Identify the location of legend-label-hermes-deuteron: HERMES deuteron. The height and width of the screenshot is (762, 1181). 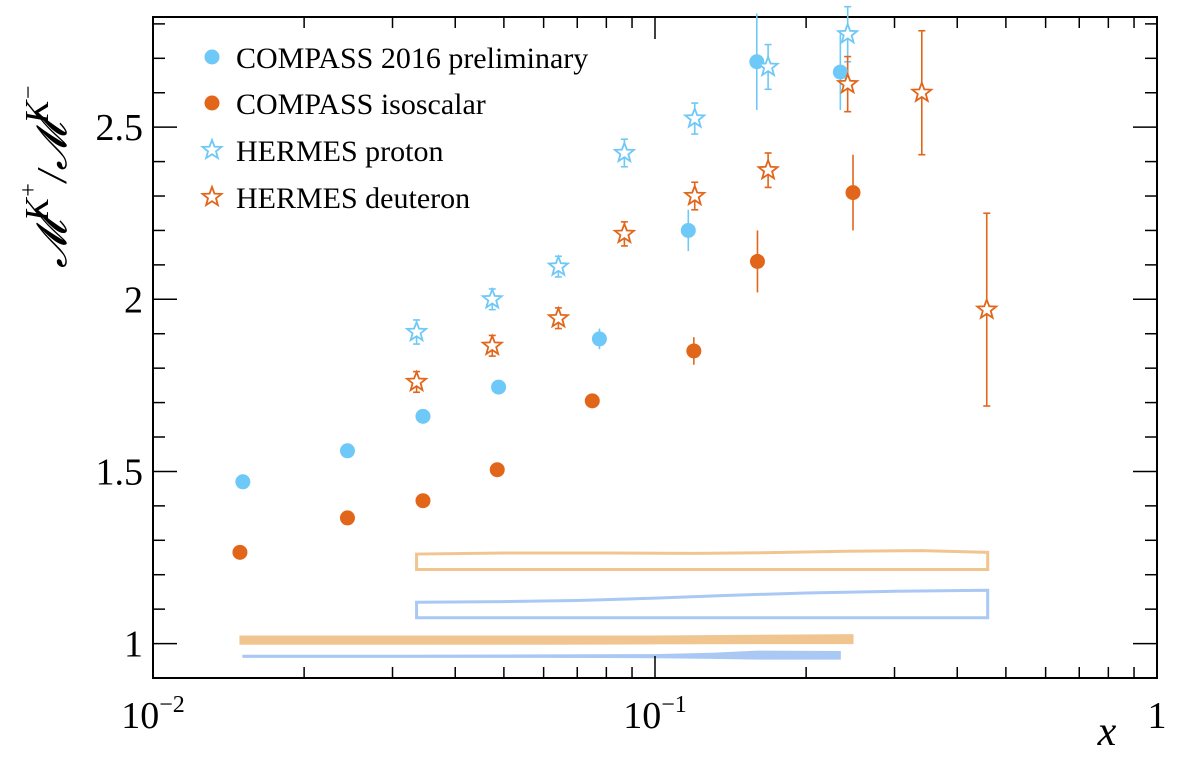
(353, 198).